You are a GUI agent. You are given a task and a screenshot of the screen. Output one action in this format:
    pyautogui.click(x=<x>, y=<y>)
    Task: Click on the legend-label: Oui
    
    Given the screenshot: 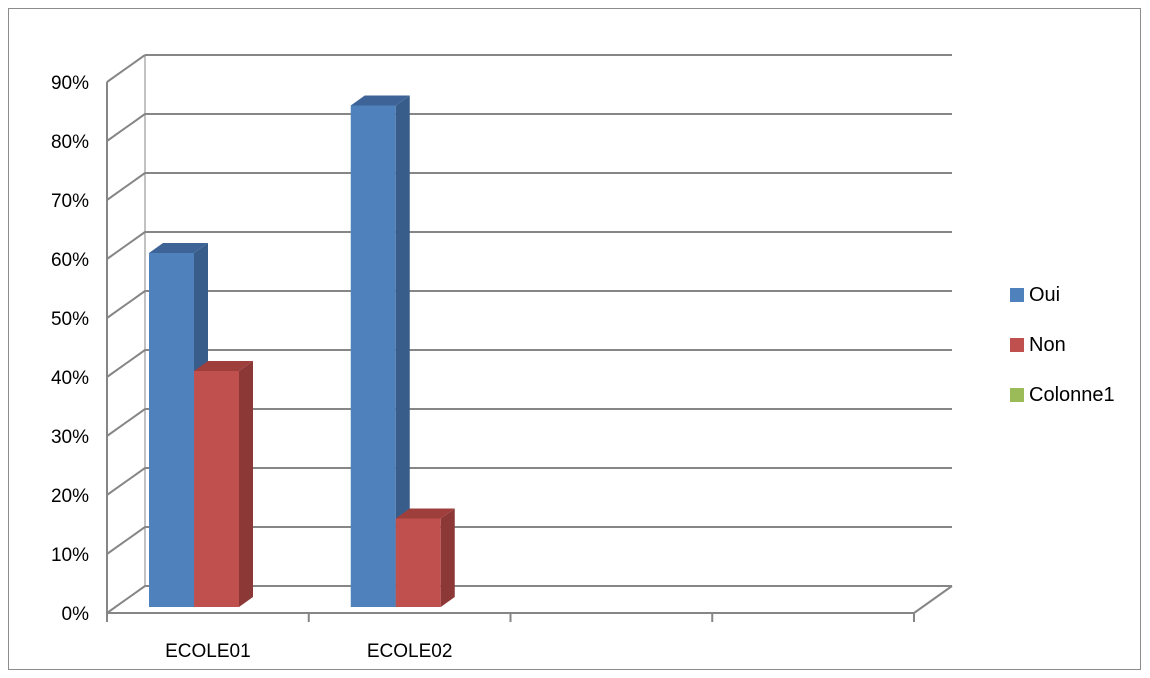 What is the action you would take?
    pyautogui.click(x=1044, y=295)
    